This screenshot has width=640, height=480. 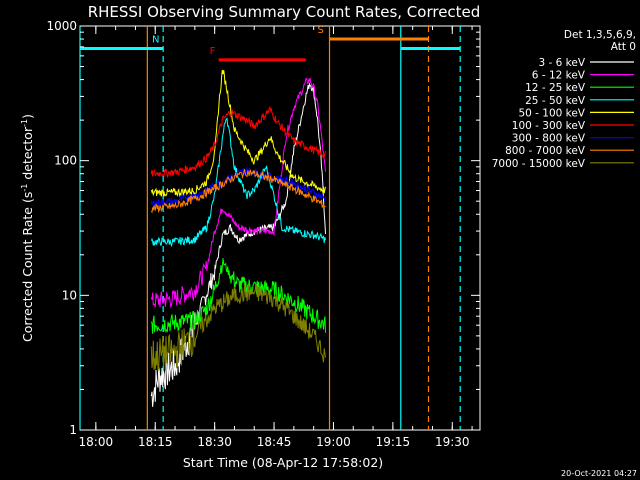 I want to click on legend-header-line2: Att 0, so click(x=623, y=47).